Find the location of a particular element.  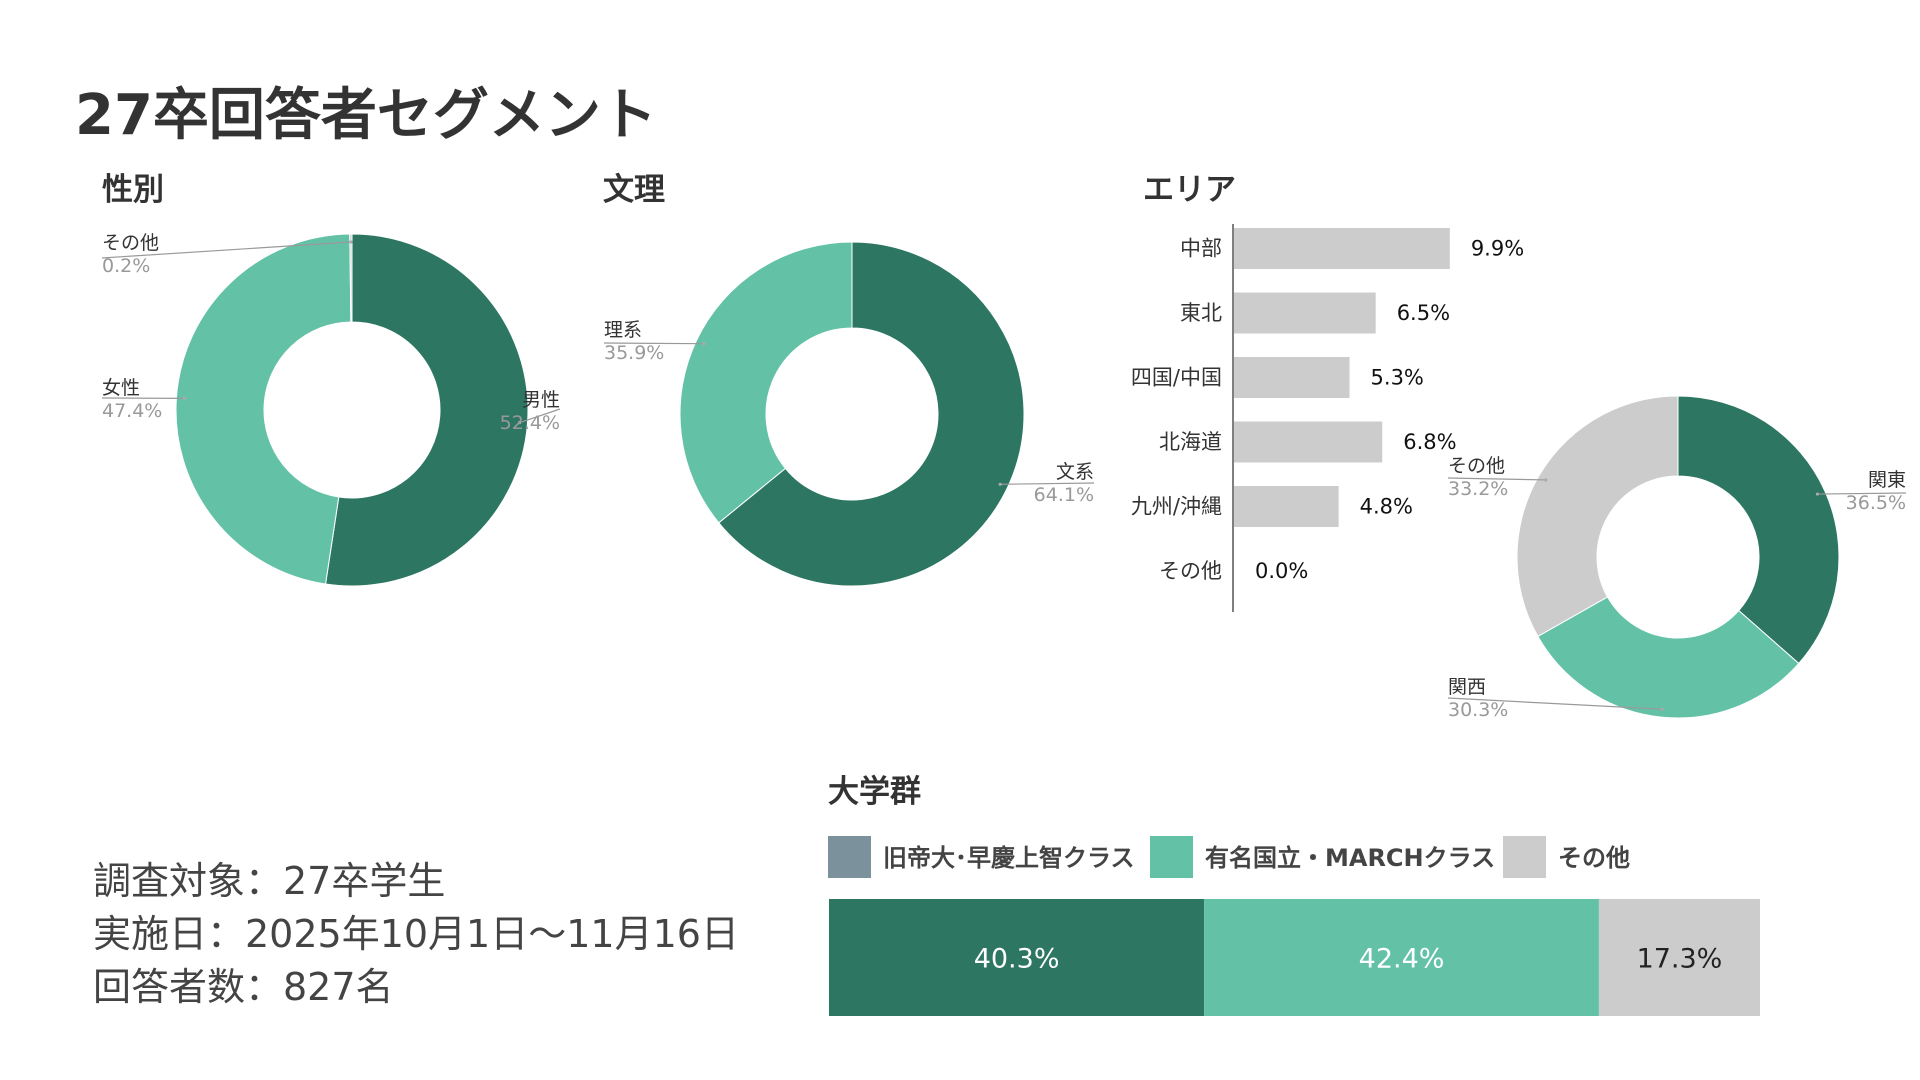

major-chart-title: 文理 is located at coordinates (634, 190).